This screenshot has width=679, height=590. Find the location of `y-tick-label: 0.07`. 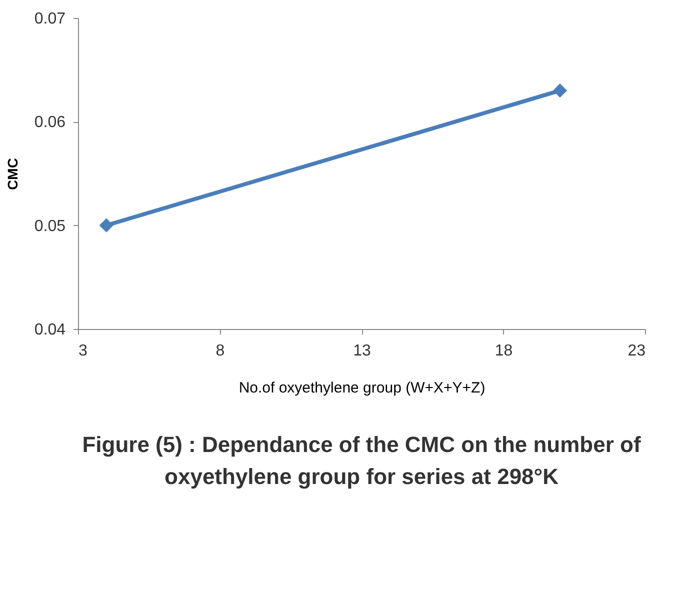

y-tick-label: 0.07 is located at coordinates (50, 19).